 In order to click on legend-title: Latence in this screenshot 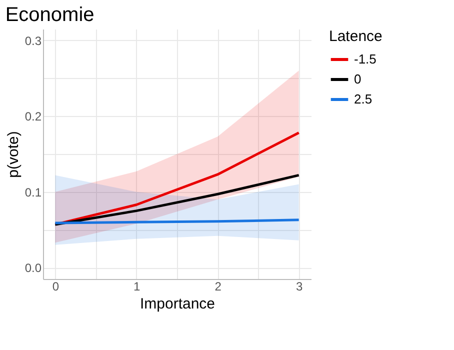, I will do `click(355, 36)`.